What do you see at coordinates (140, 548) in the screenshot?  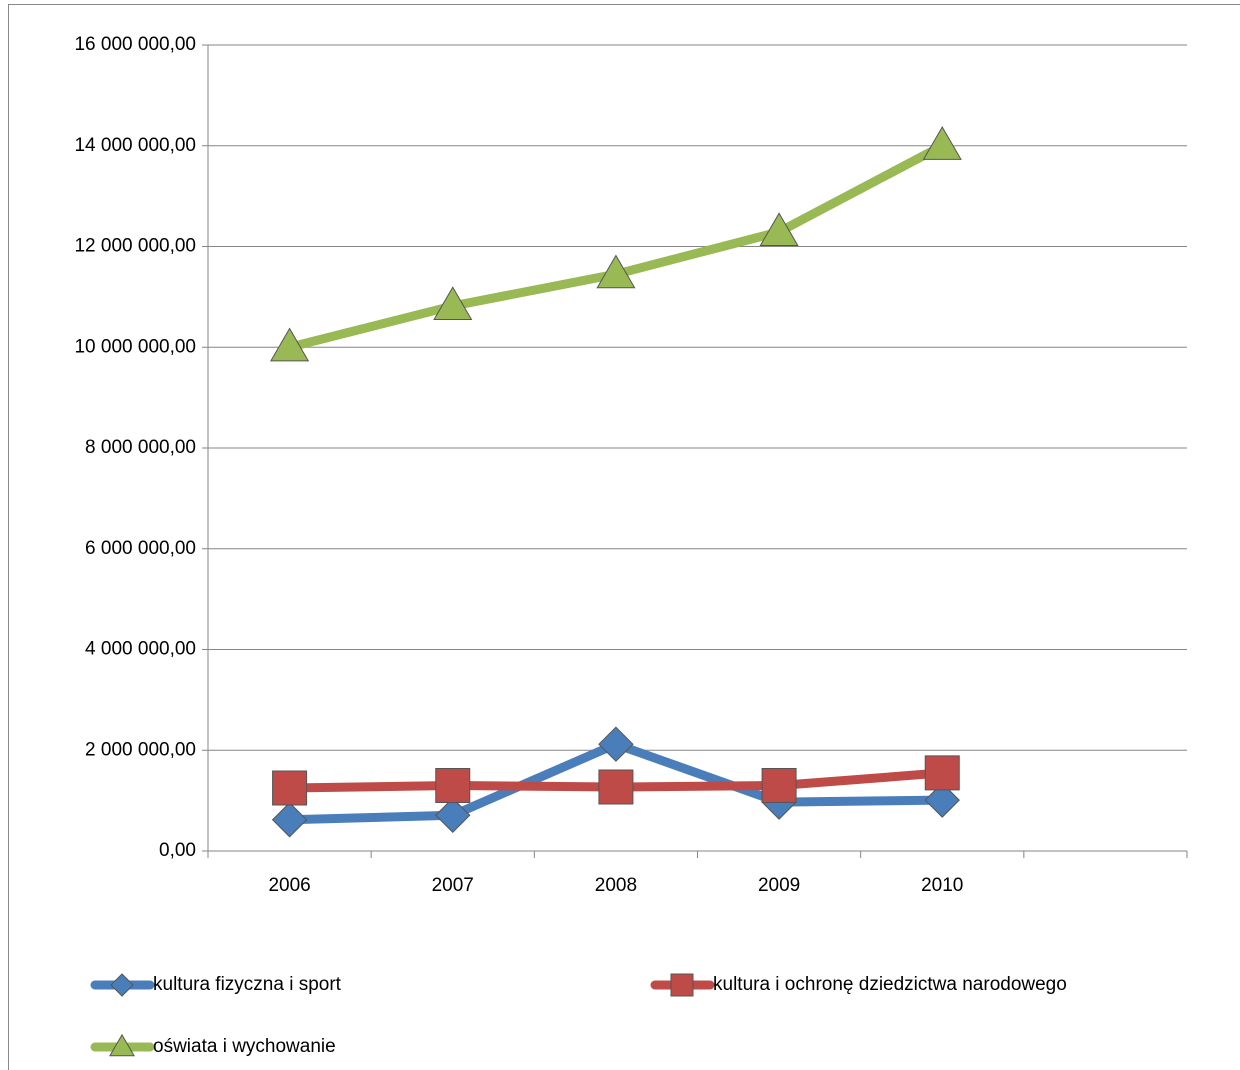 I see `y-tick-label: 6 000 000,00` at bounding box center [140, 548].